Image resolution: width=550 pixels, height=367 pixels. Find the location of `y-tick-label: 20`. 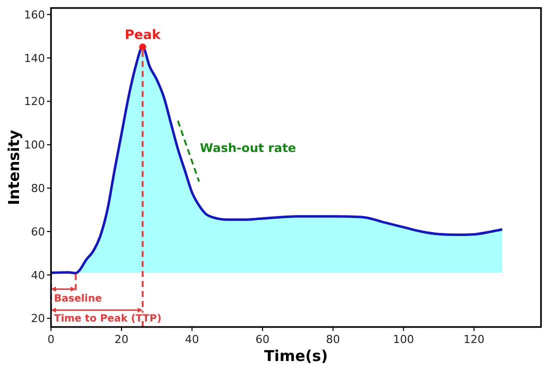

y-tick-label: 20 is located at coordinates (38, 319).